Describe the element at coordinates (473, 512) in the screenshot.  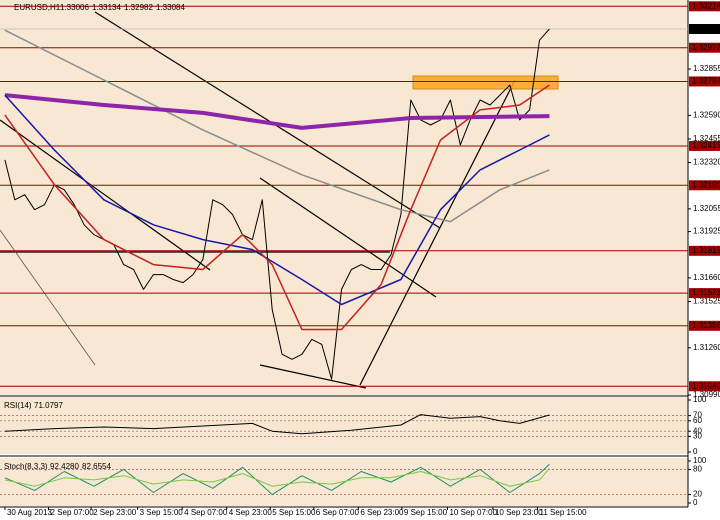
I see `x-tick-label: 10 Sep 07:00` at that location.